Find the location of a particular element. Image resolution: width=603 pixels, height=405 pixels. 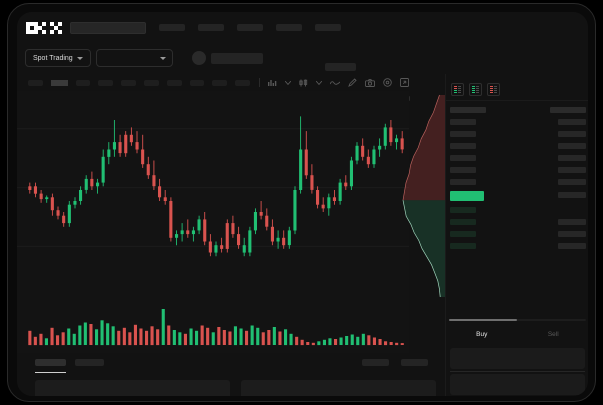

tab-sell: Sell is located at coordinates (553, 334).